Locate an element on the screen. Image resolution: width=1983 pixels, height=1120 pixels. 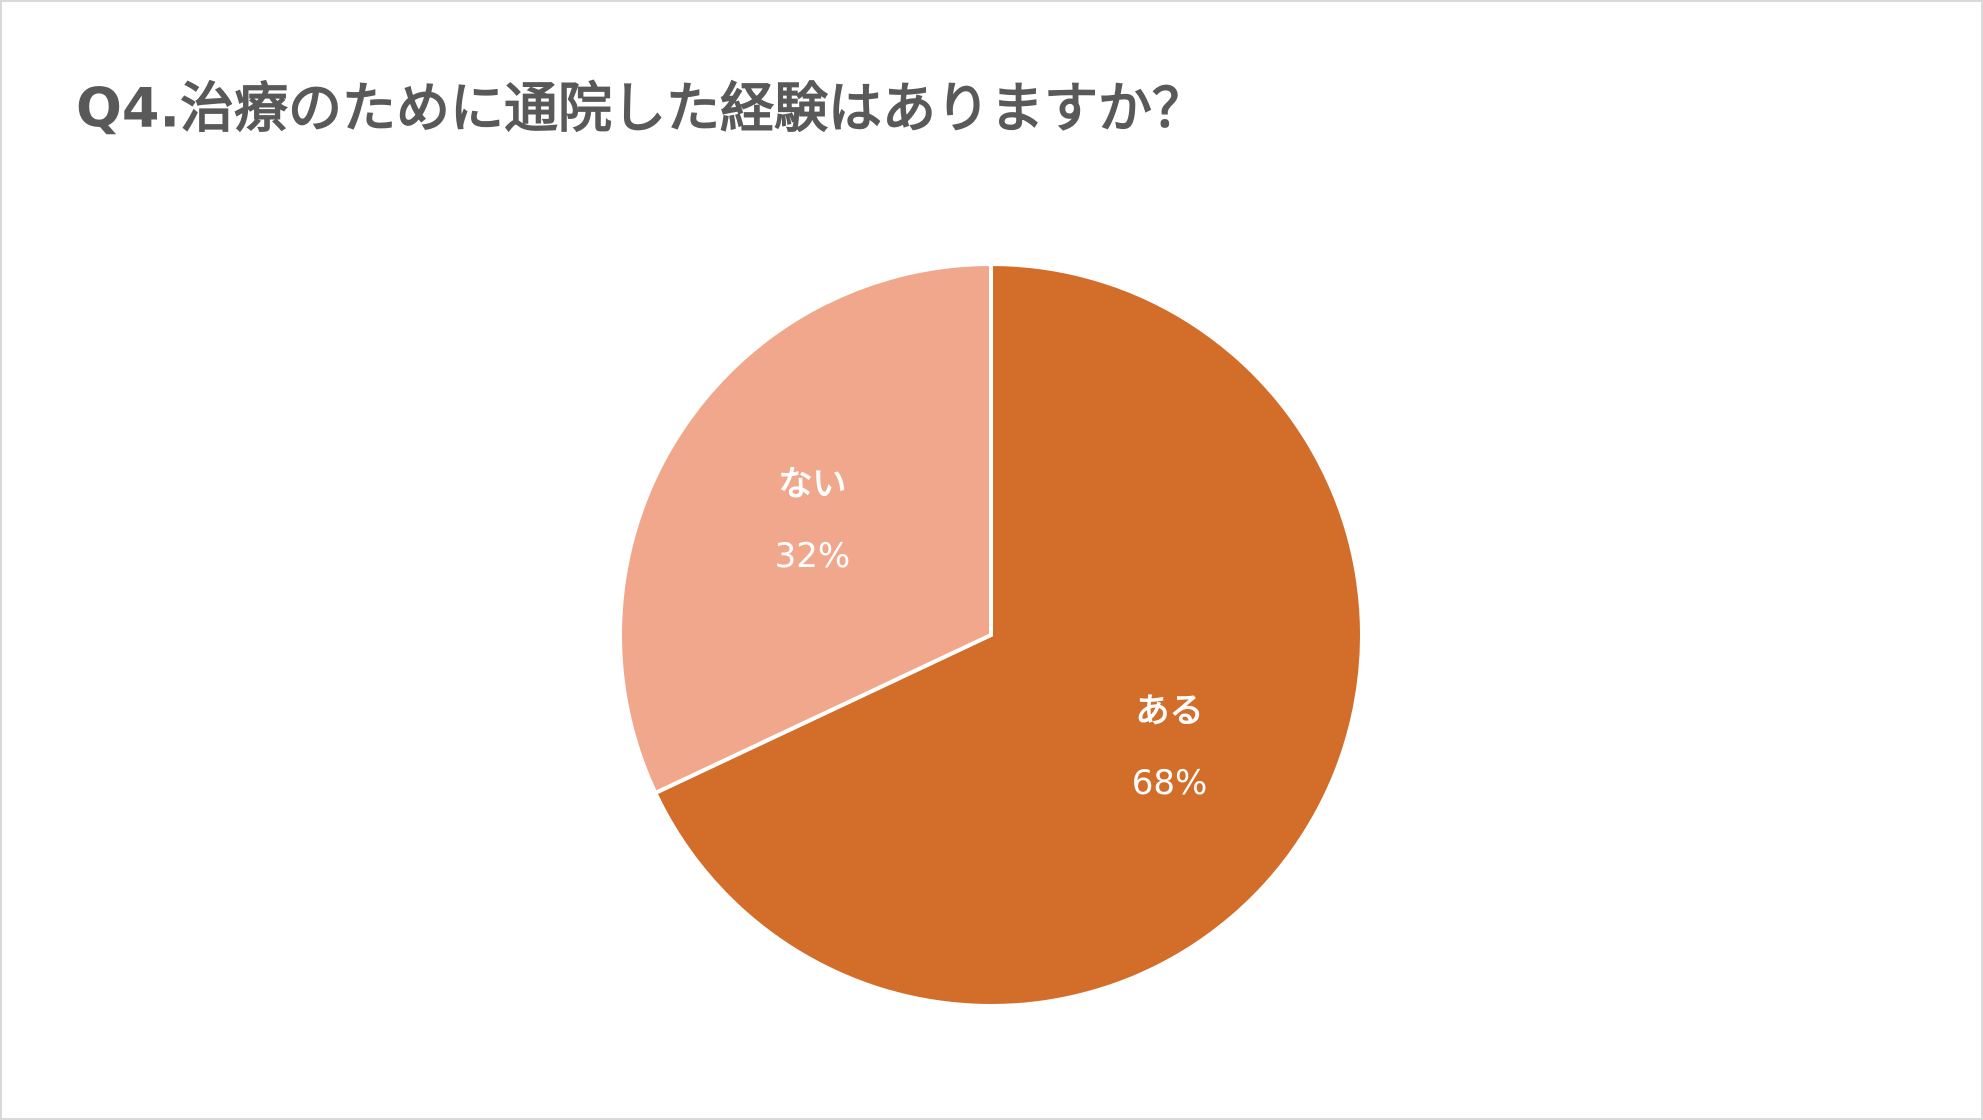
chart-title: Q4.治療のために通院した経験はありますか？ is located at coordinates (641, 108).